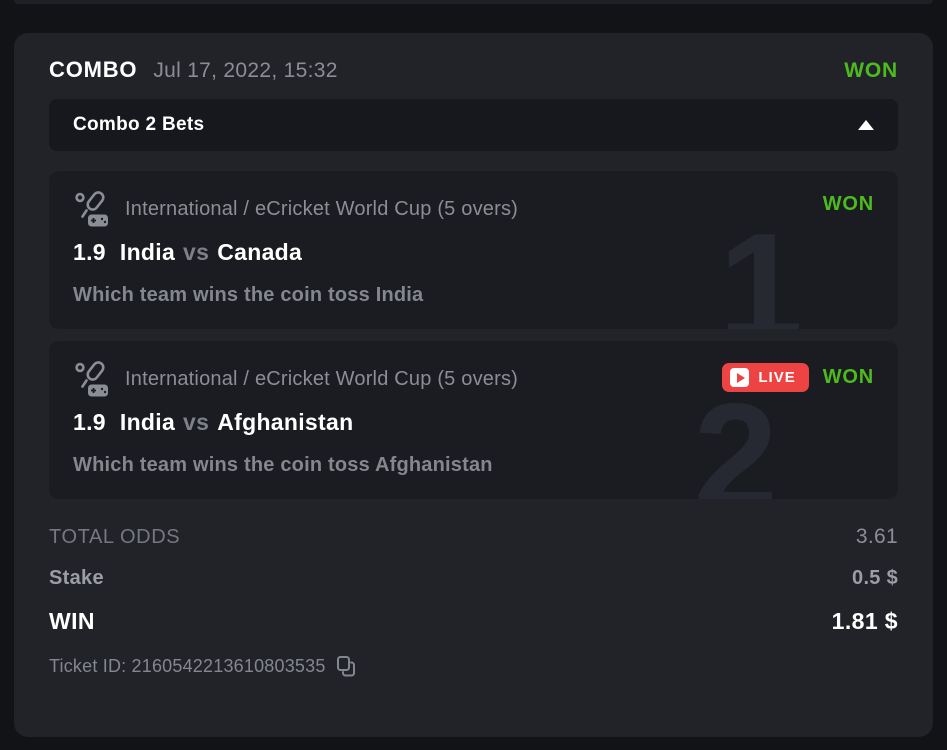 This screenshot has width=947, height=750. Describe the element at coordinates (473, 2) in the screenshot. I see `previous-card-edge` at that location.